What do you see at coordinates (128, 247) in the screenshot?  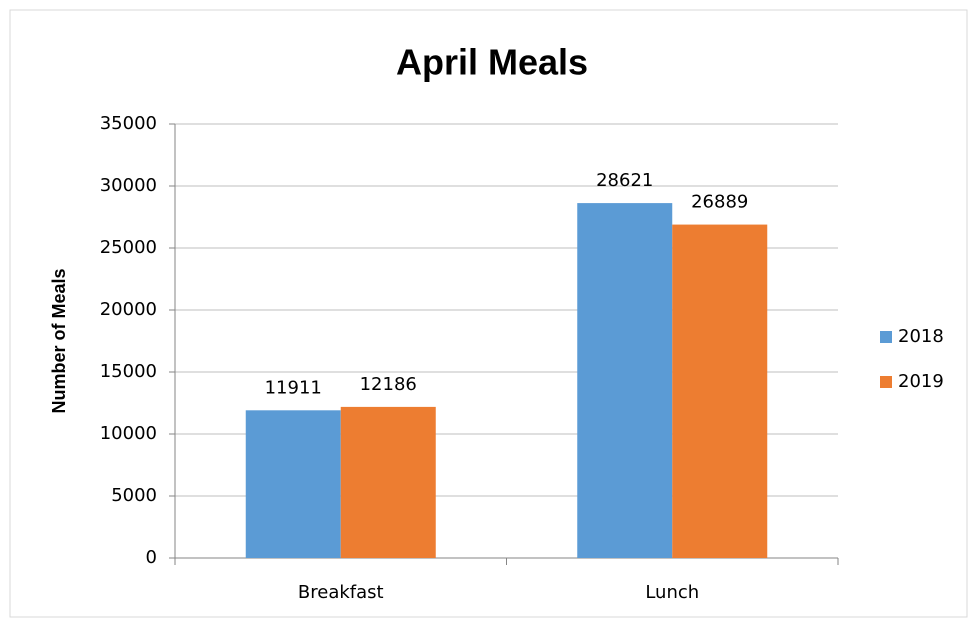 I see `y-tick-label: 25000` at bounding box center [128, 247].